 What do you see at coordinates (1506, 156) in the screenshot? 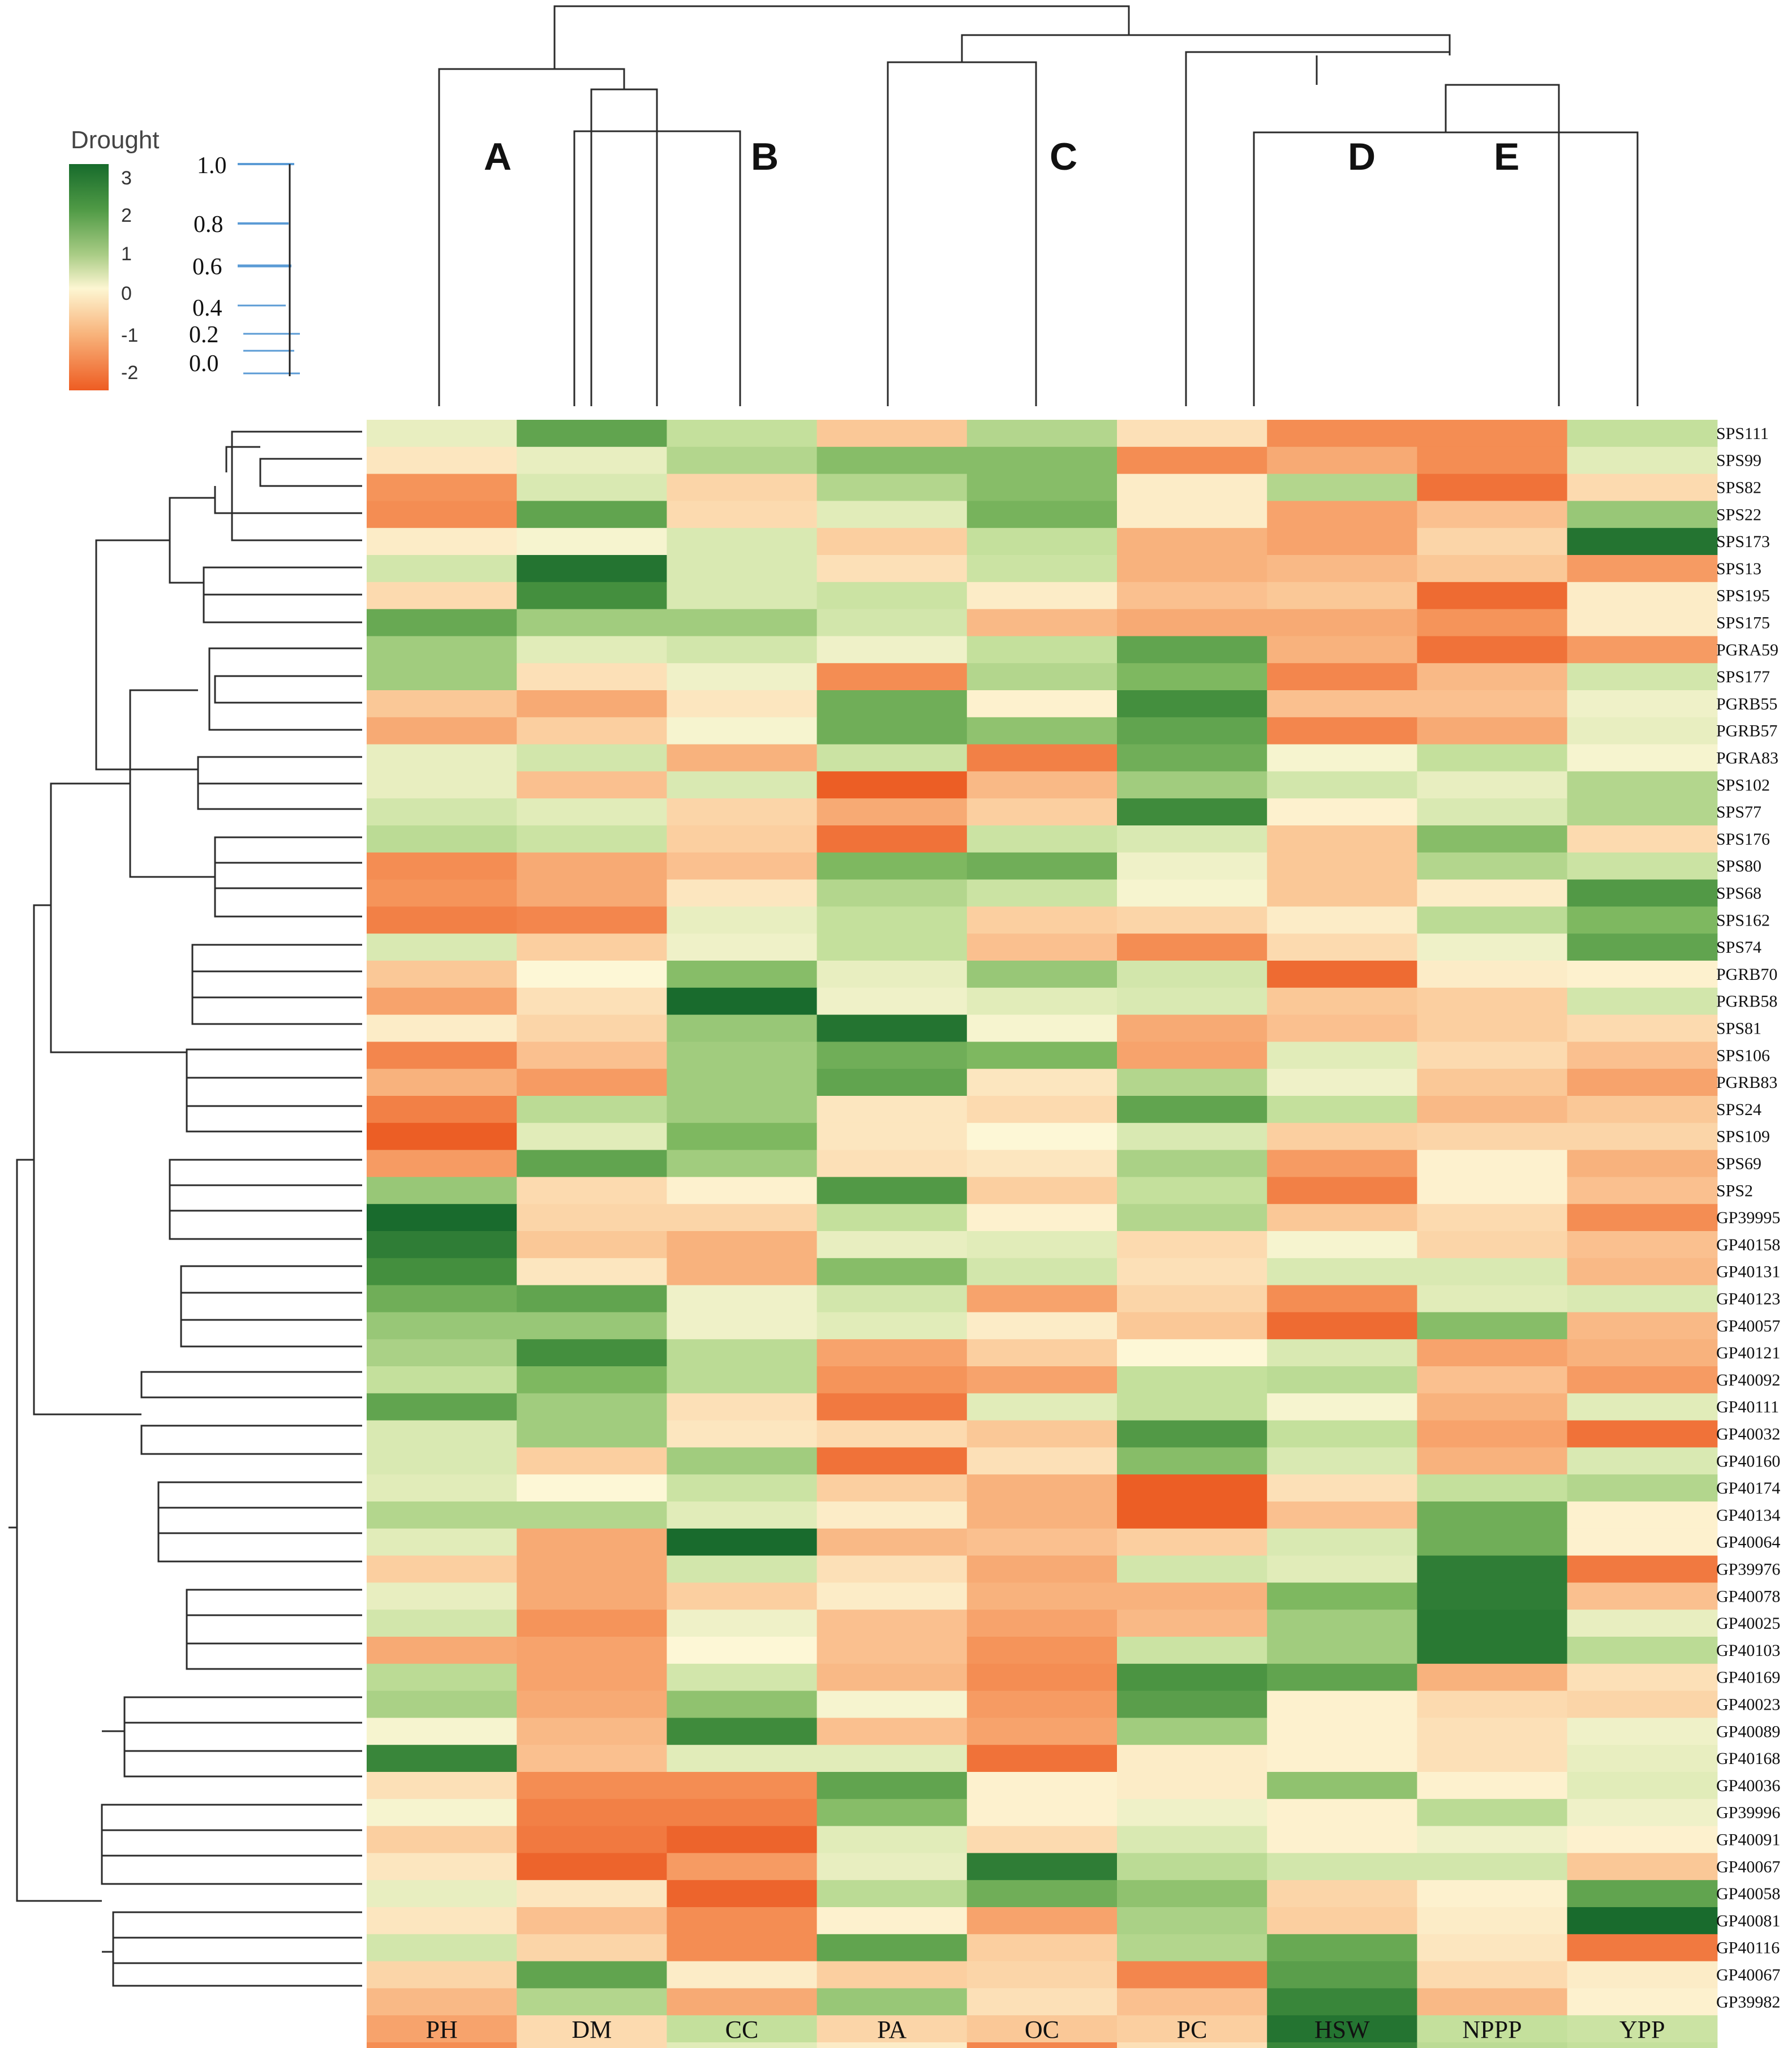
I see `cluster-label: E` at bounding box center [1506, 156].